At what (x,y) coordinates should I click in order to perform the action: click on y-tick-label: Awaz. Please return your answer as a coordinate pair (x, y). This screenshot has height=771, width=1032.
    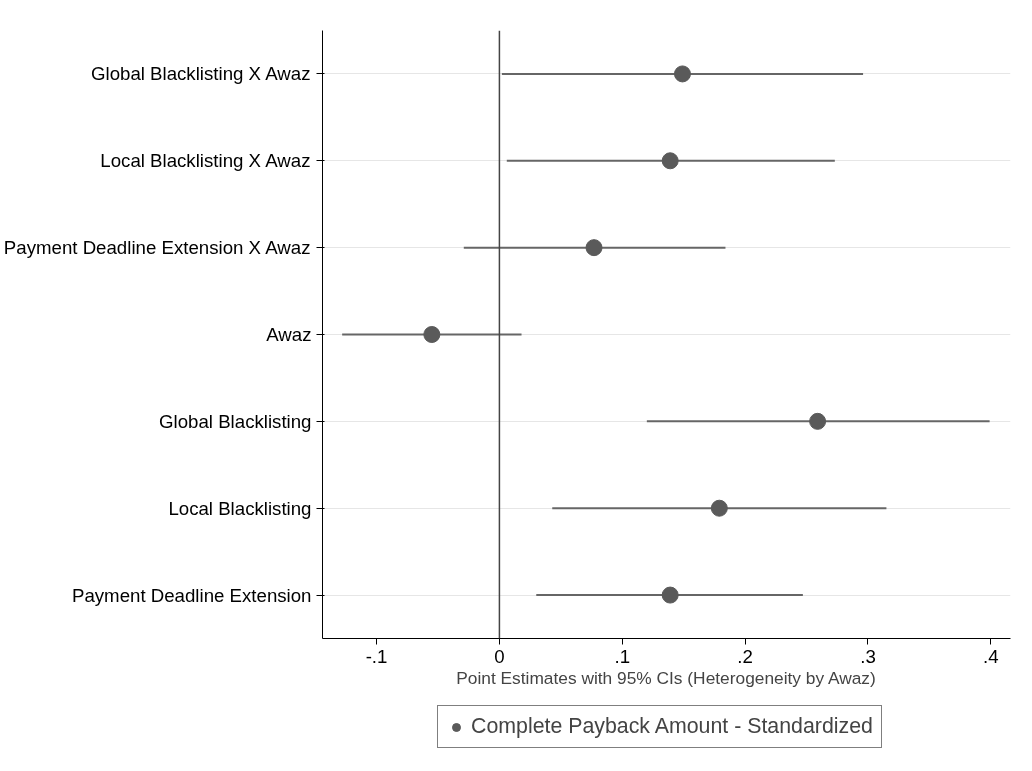
    Looking at the image, I should click on (289, 334).